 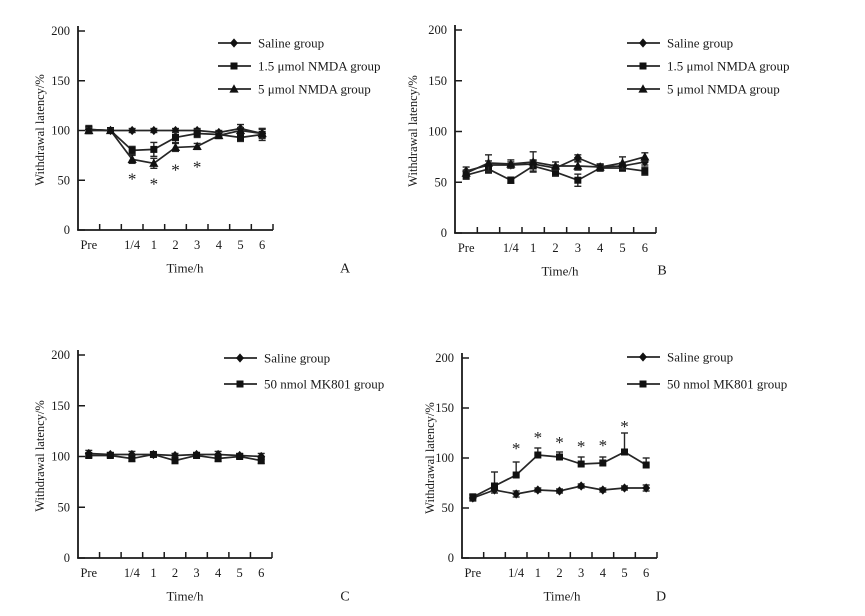 What do you see at coordinates (661, 597) in the screenshot?
I see `panel-letter: D` at bounding box center [661, 597].